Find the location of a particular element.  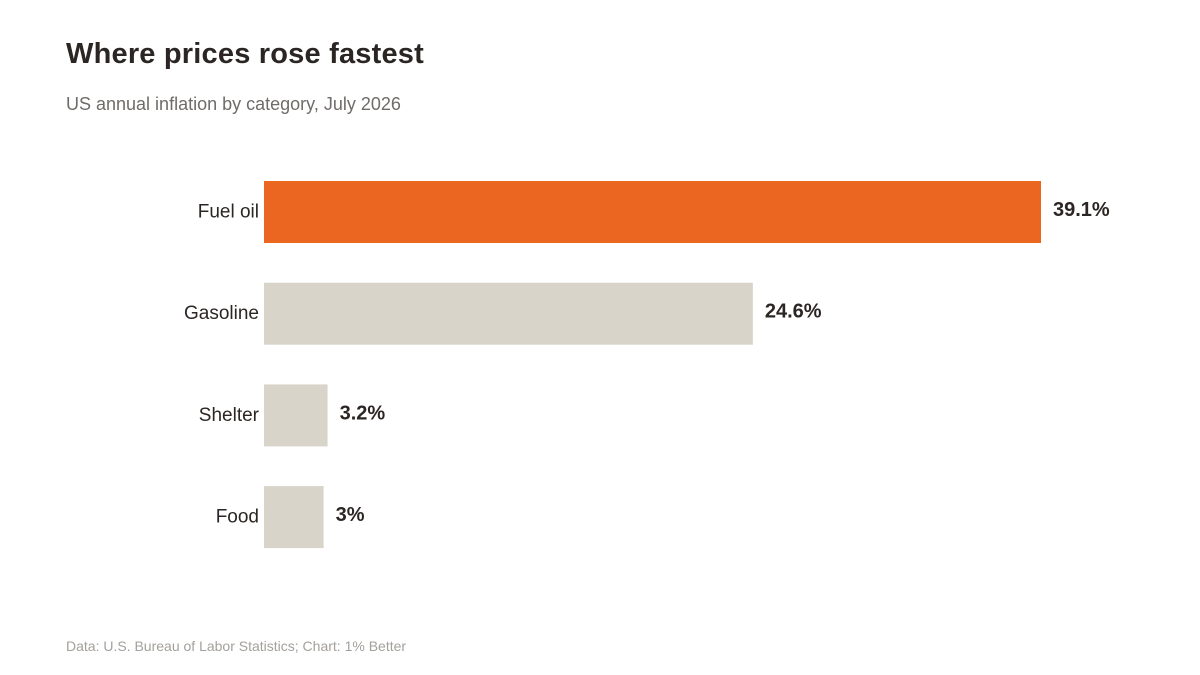

value-label: 3.2% is located at coordinates (363, 413).